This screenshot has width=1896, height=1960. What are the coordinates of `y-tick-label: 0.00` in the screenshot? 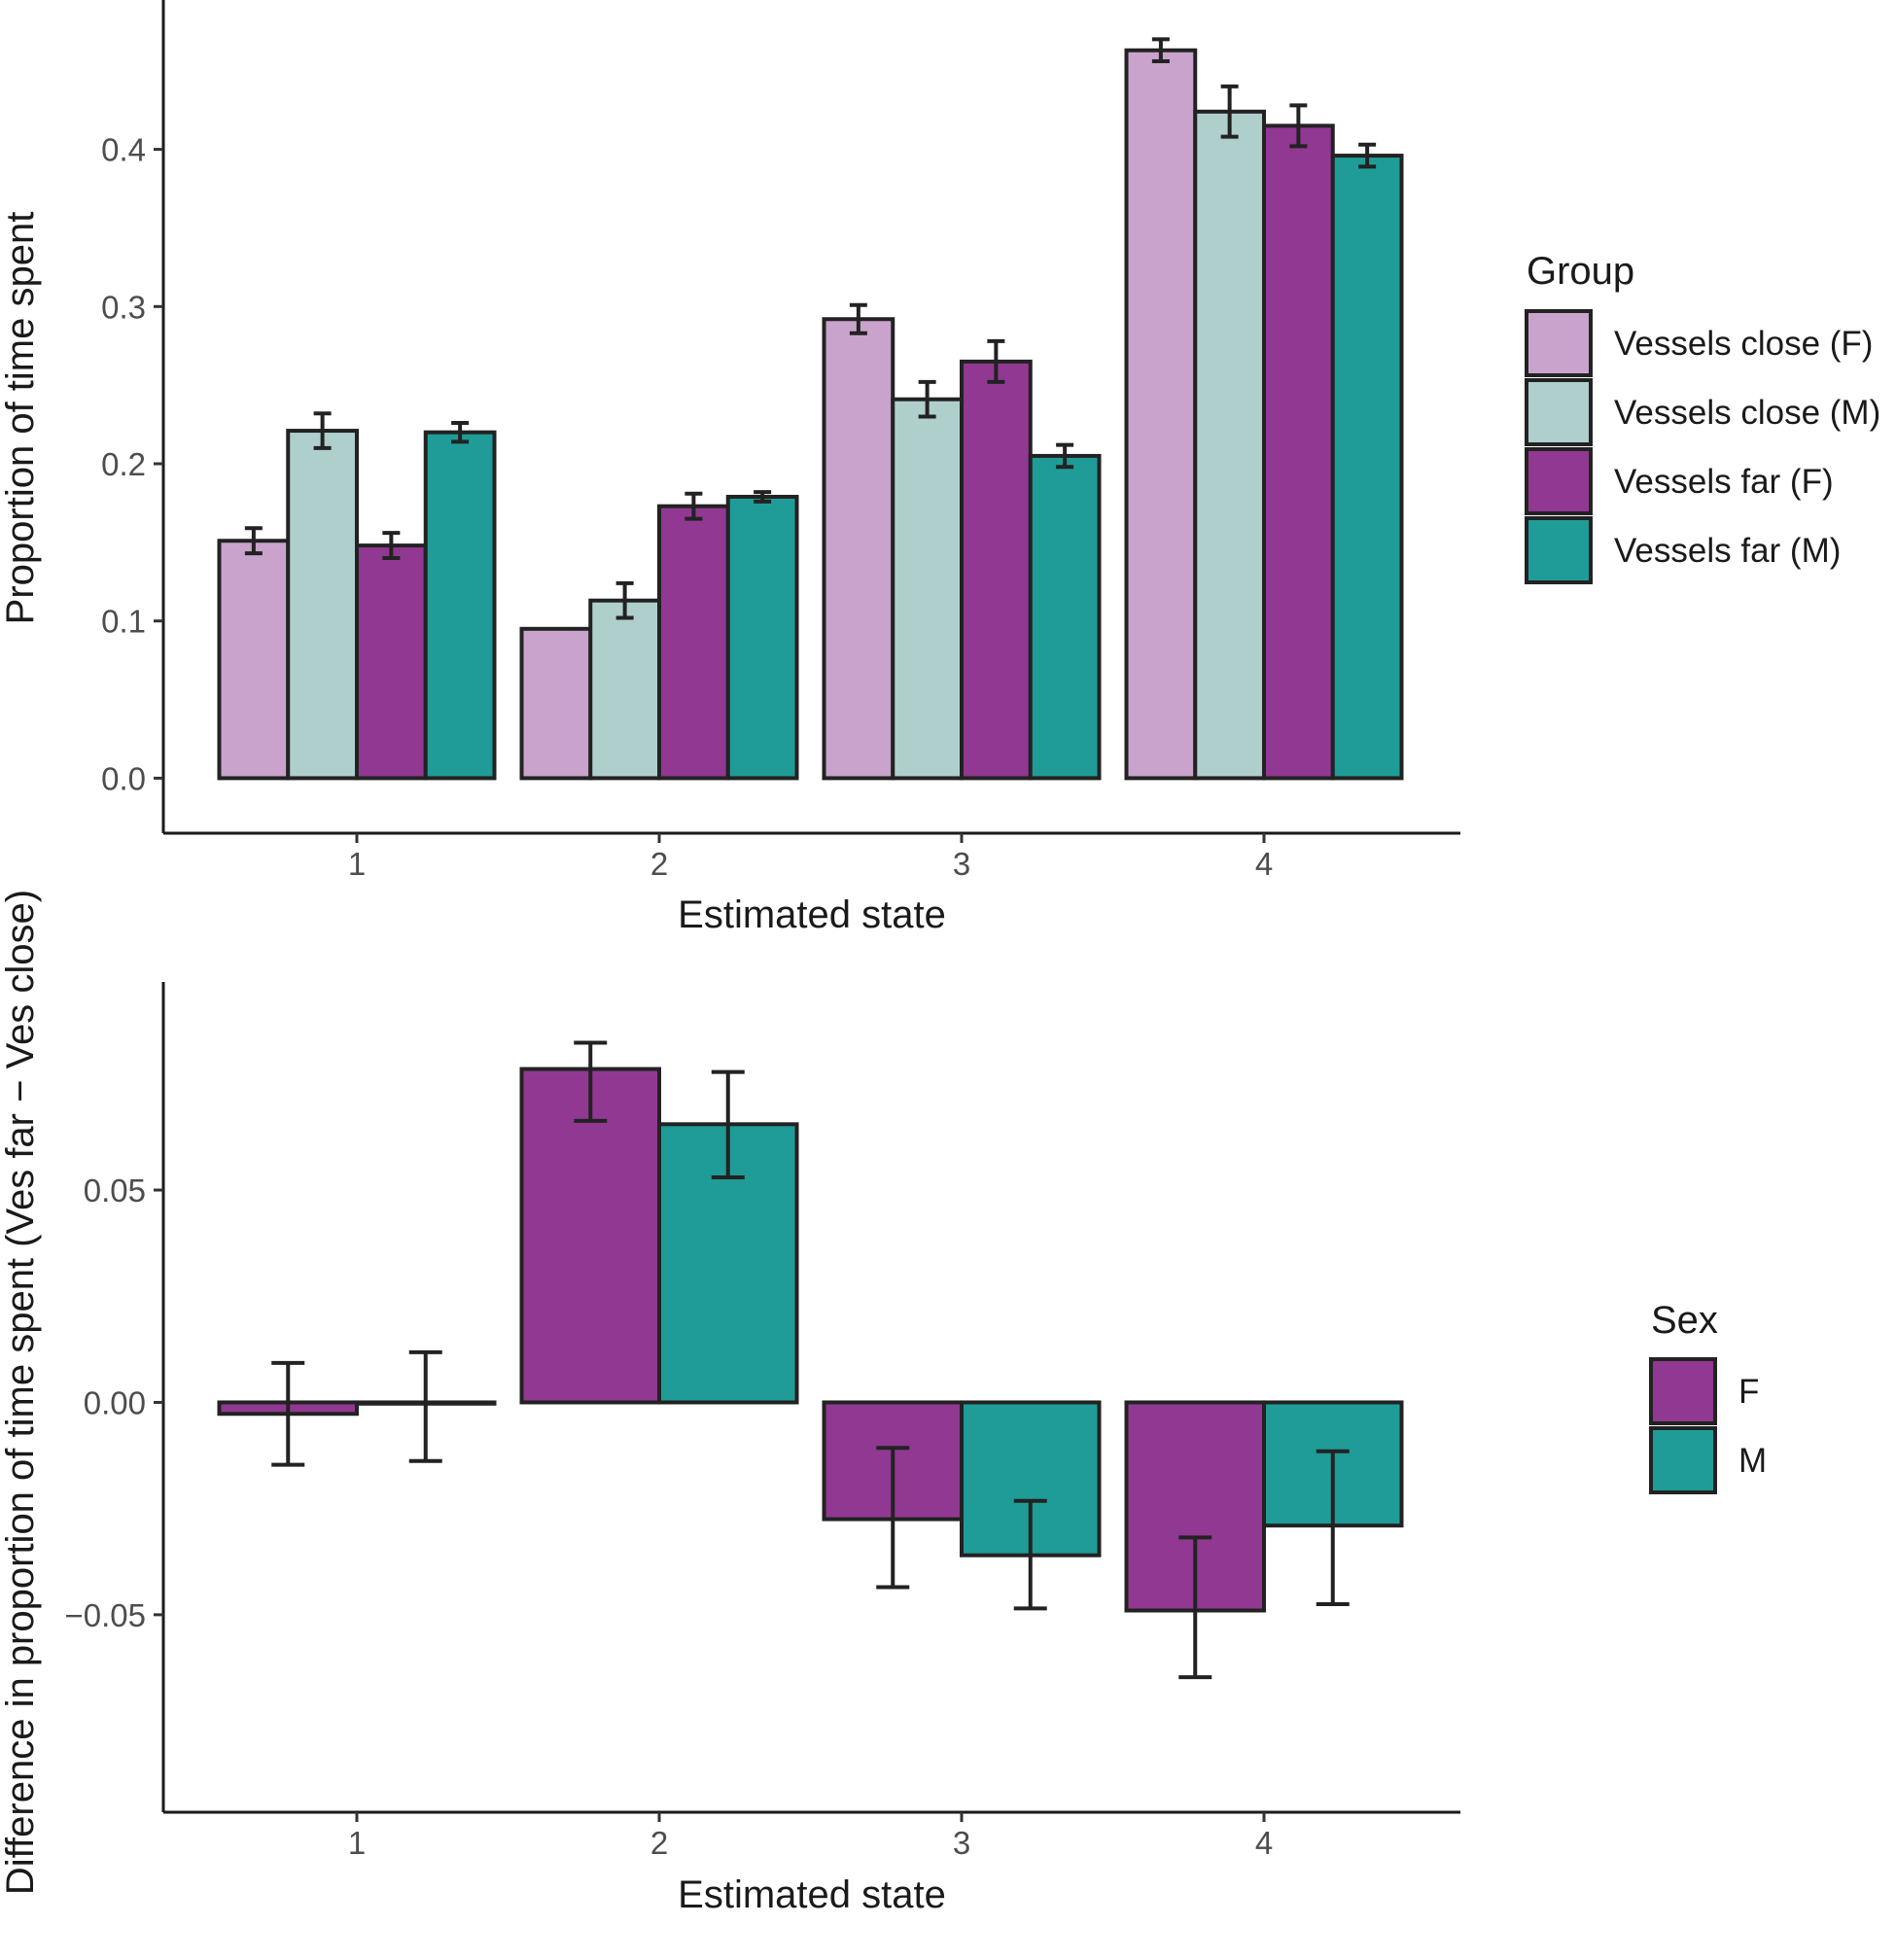 It's located at (115, 1402).